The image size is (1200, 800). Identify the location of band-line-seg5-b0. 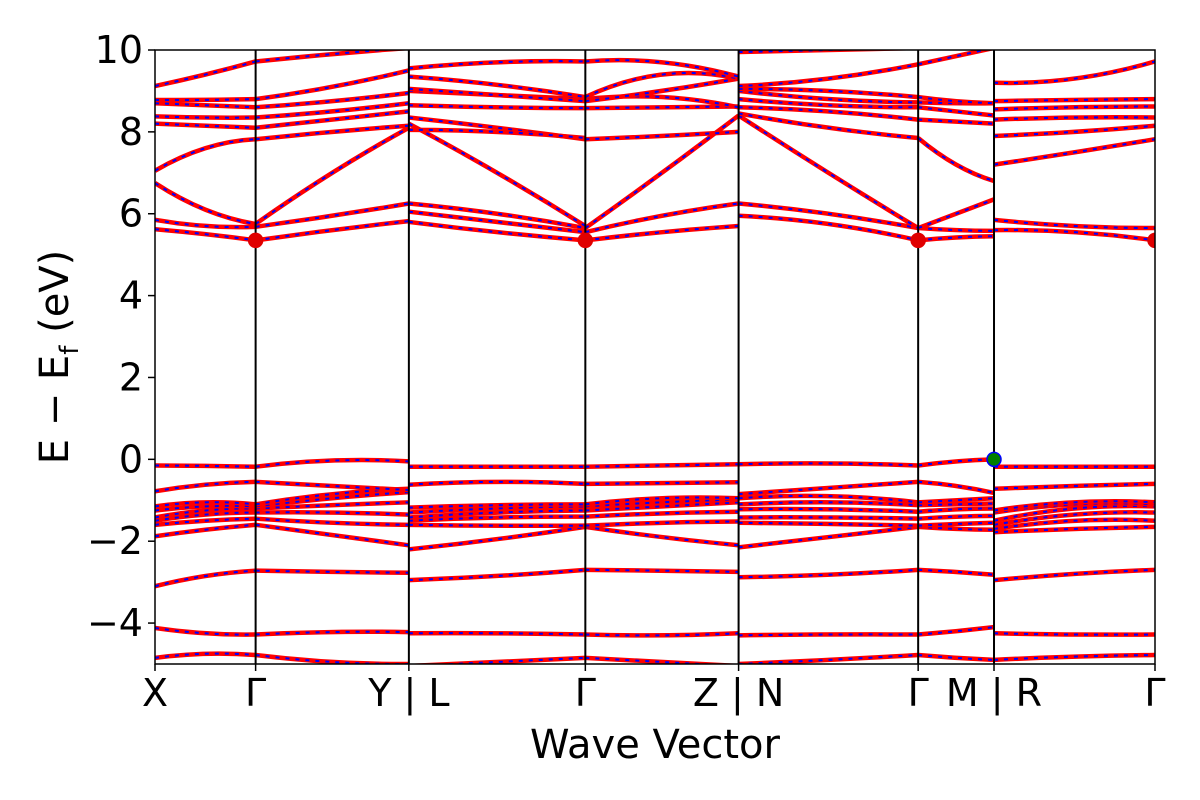
(956, 657).